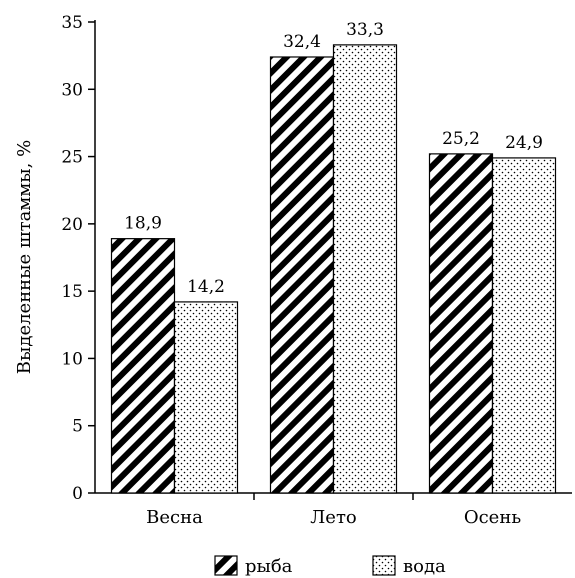  I want to click on y-tick-label: 25, so click(72, 158).